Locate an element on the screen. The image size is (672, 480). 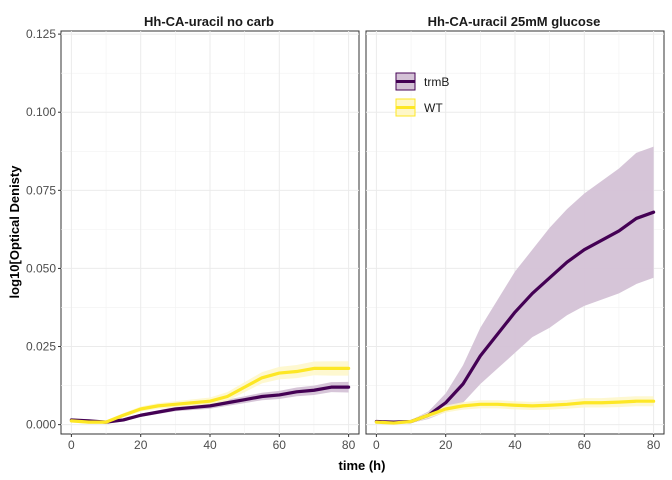
y-axis: 0.000 0.025 0.050 0.075 0.100 0.125 is located at coordinates (43, 229).